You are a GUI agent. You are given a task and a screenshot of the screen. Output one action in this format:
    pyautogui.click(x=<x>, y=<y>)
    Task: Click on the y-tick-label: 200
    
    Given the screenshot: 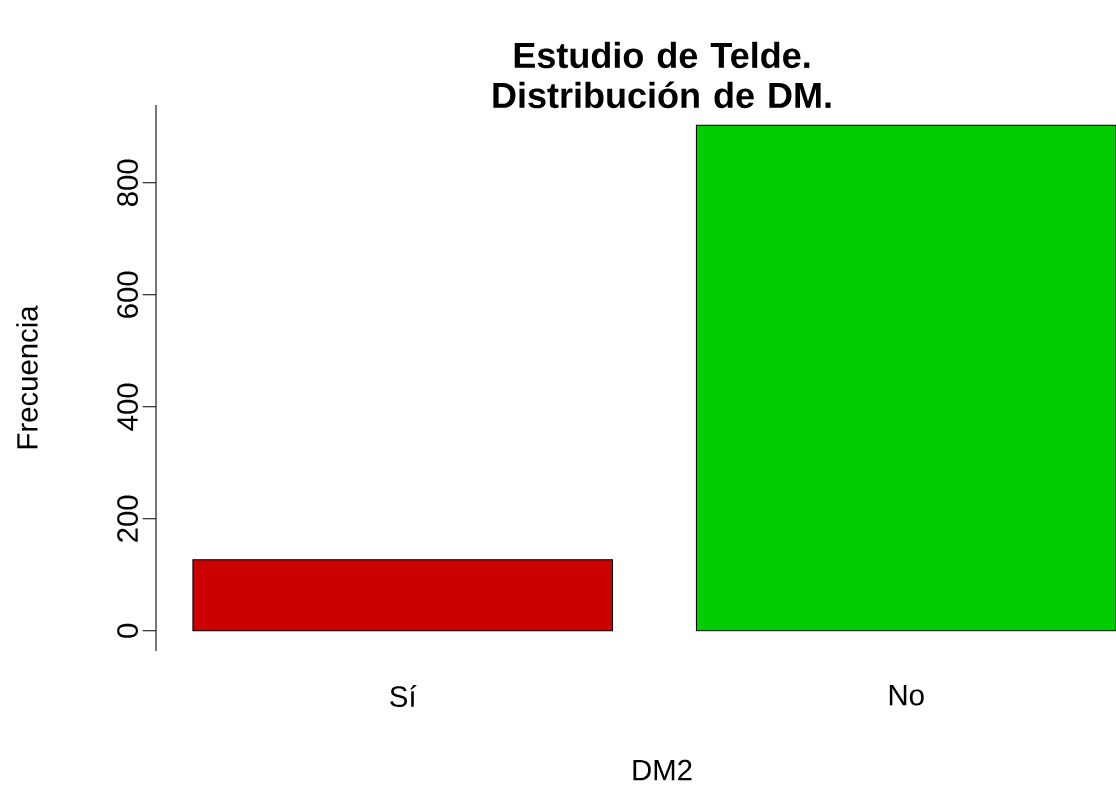 What is the action you would take?
    pyautogui.click(x=127, y=518)
    